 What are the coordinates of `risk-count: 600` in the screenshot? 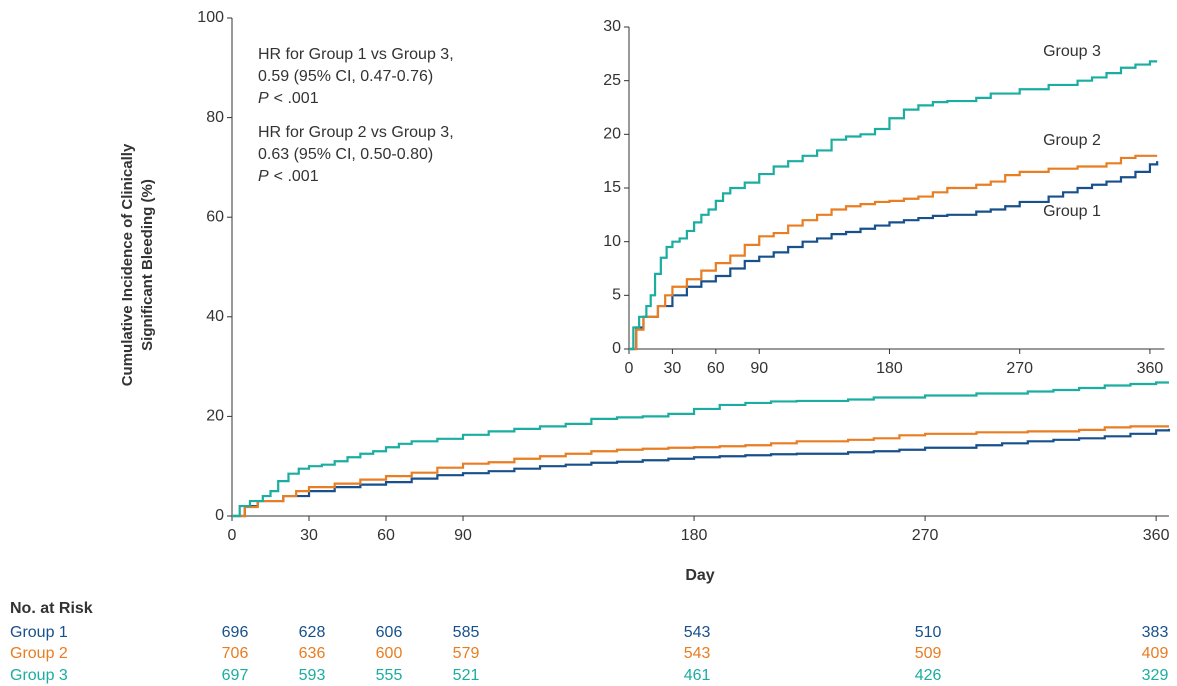 It's located at (389, 653).